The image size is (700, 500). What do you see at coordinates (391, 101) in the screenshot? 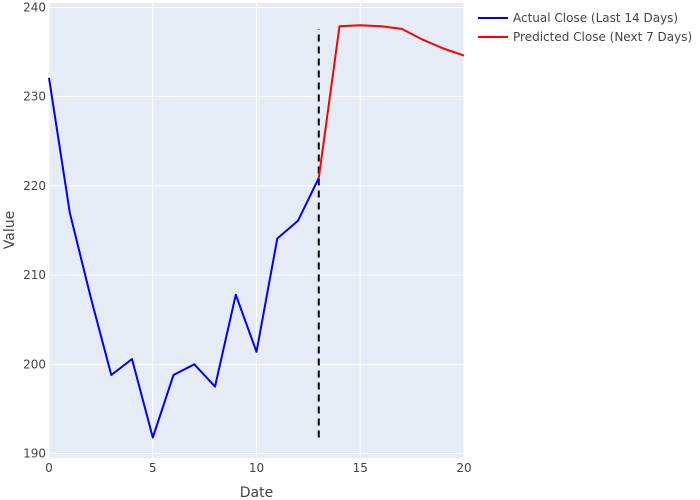
I see `predicted-close-line` at bounding box center [391, 101].